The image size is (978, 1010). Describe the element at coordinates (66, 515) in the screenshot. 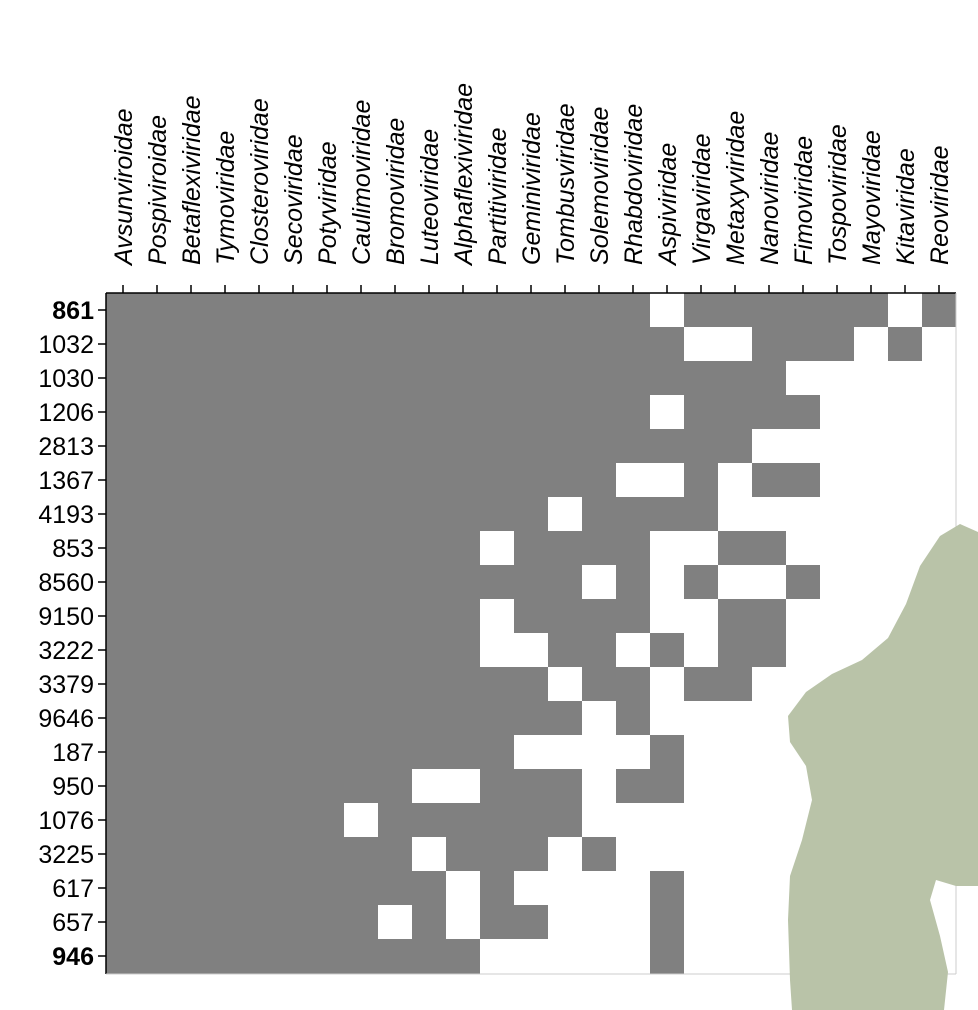

I see `row-label: 4193` at that location.